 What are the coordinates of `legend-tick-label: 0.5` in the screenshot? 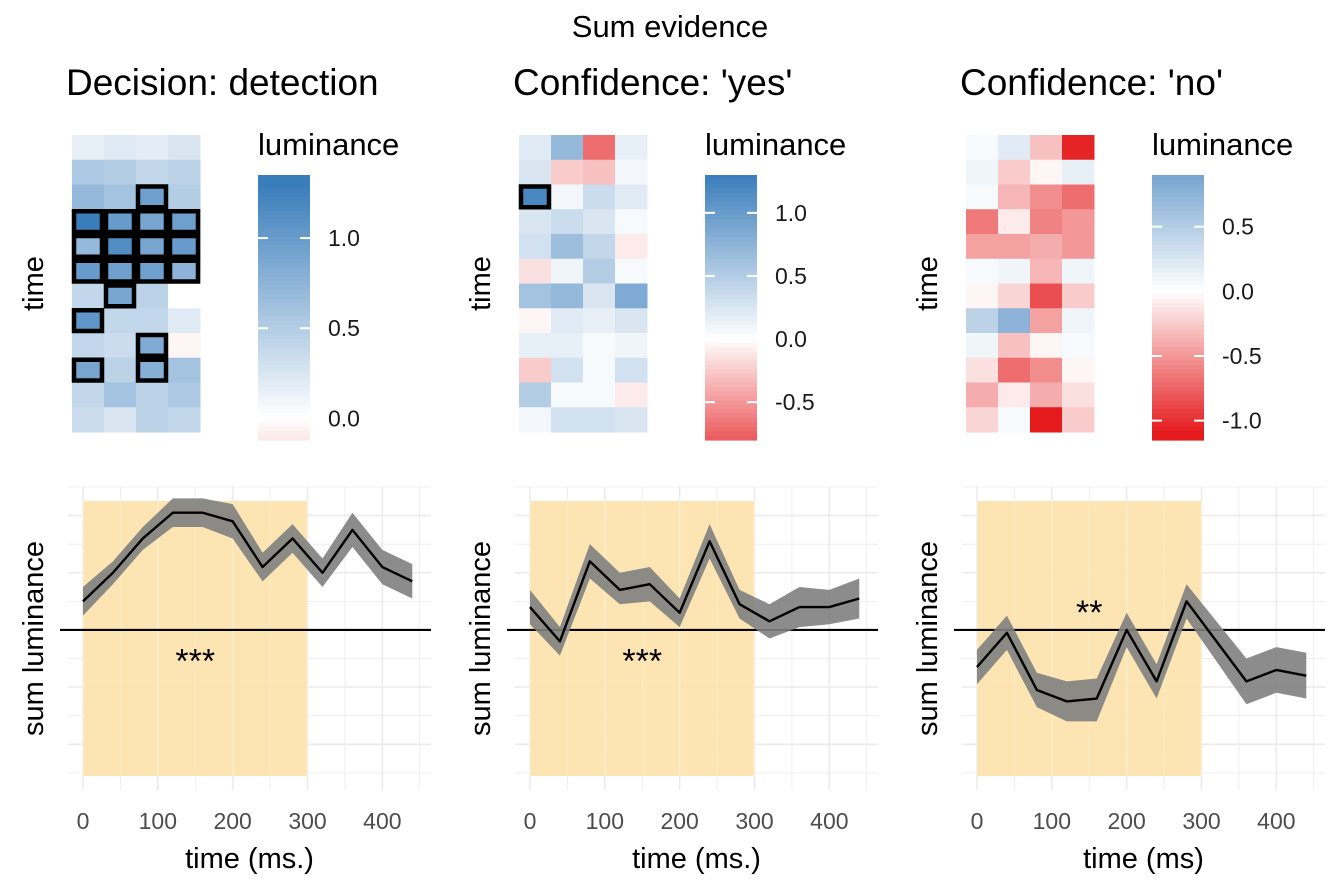 It's located at (1238, 227).